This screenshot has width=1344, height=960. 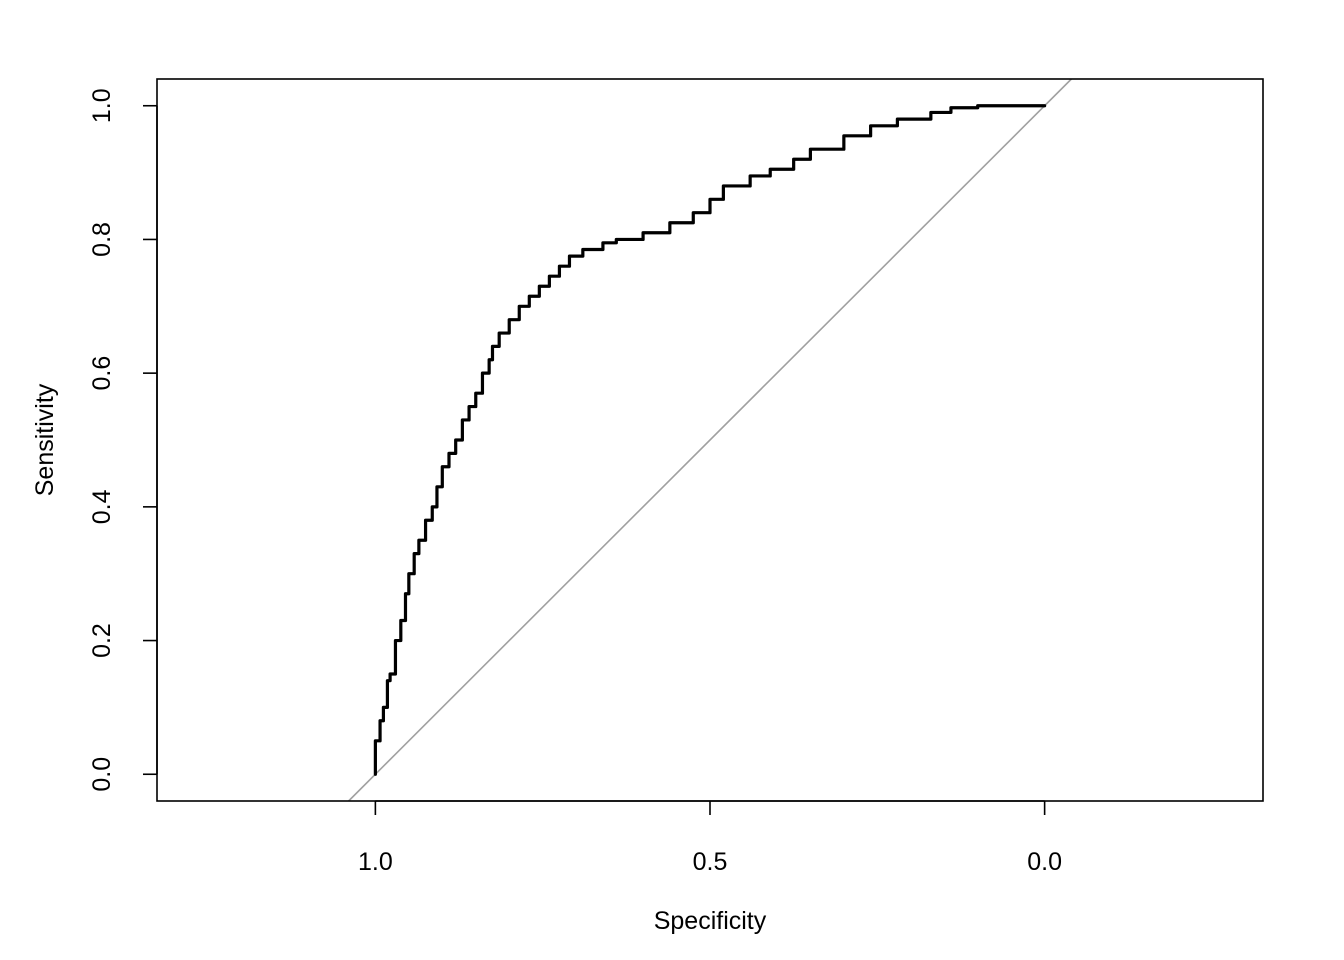 What do you see at coordinates (710, 921) in the screenshot?
I see `x-axis-title: Specificity` at bounding box center [710, 921].